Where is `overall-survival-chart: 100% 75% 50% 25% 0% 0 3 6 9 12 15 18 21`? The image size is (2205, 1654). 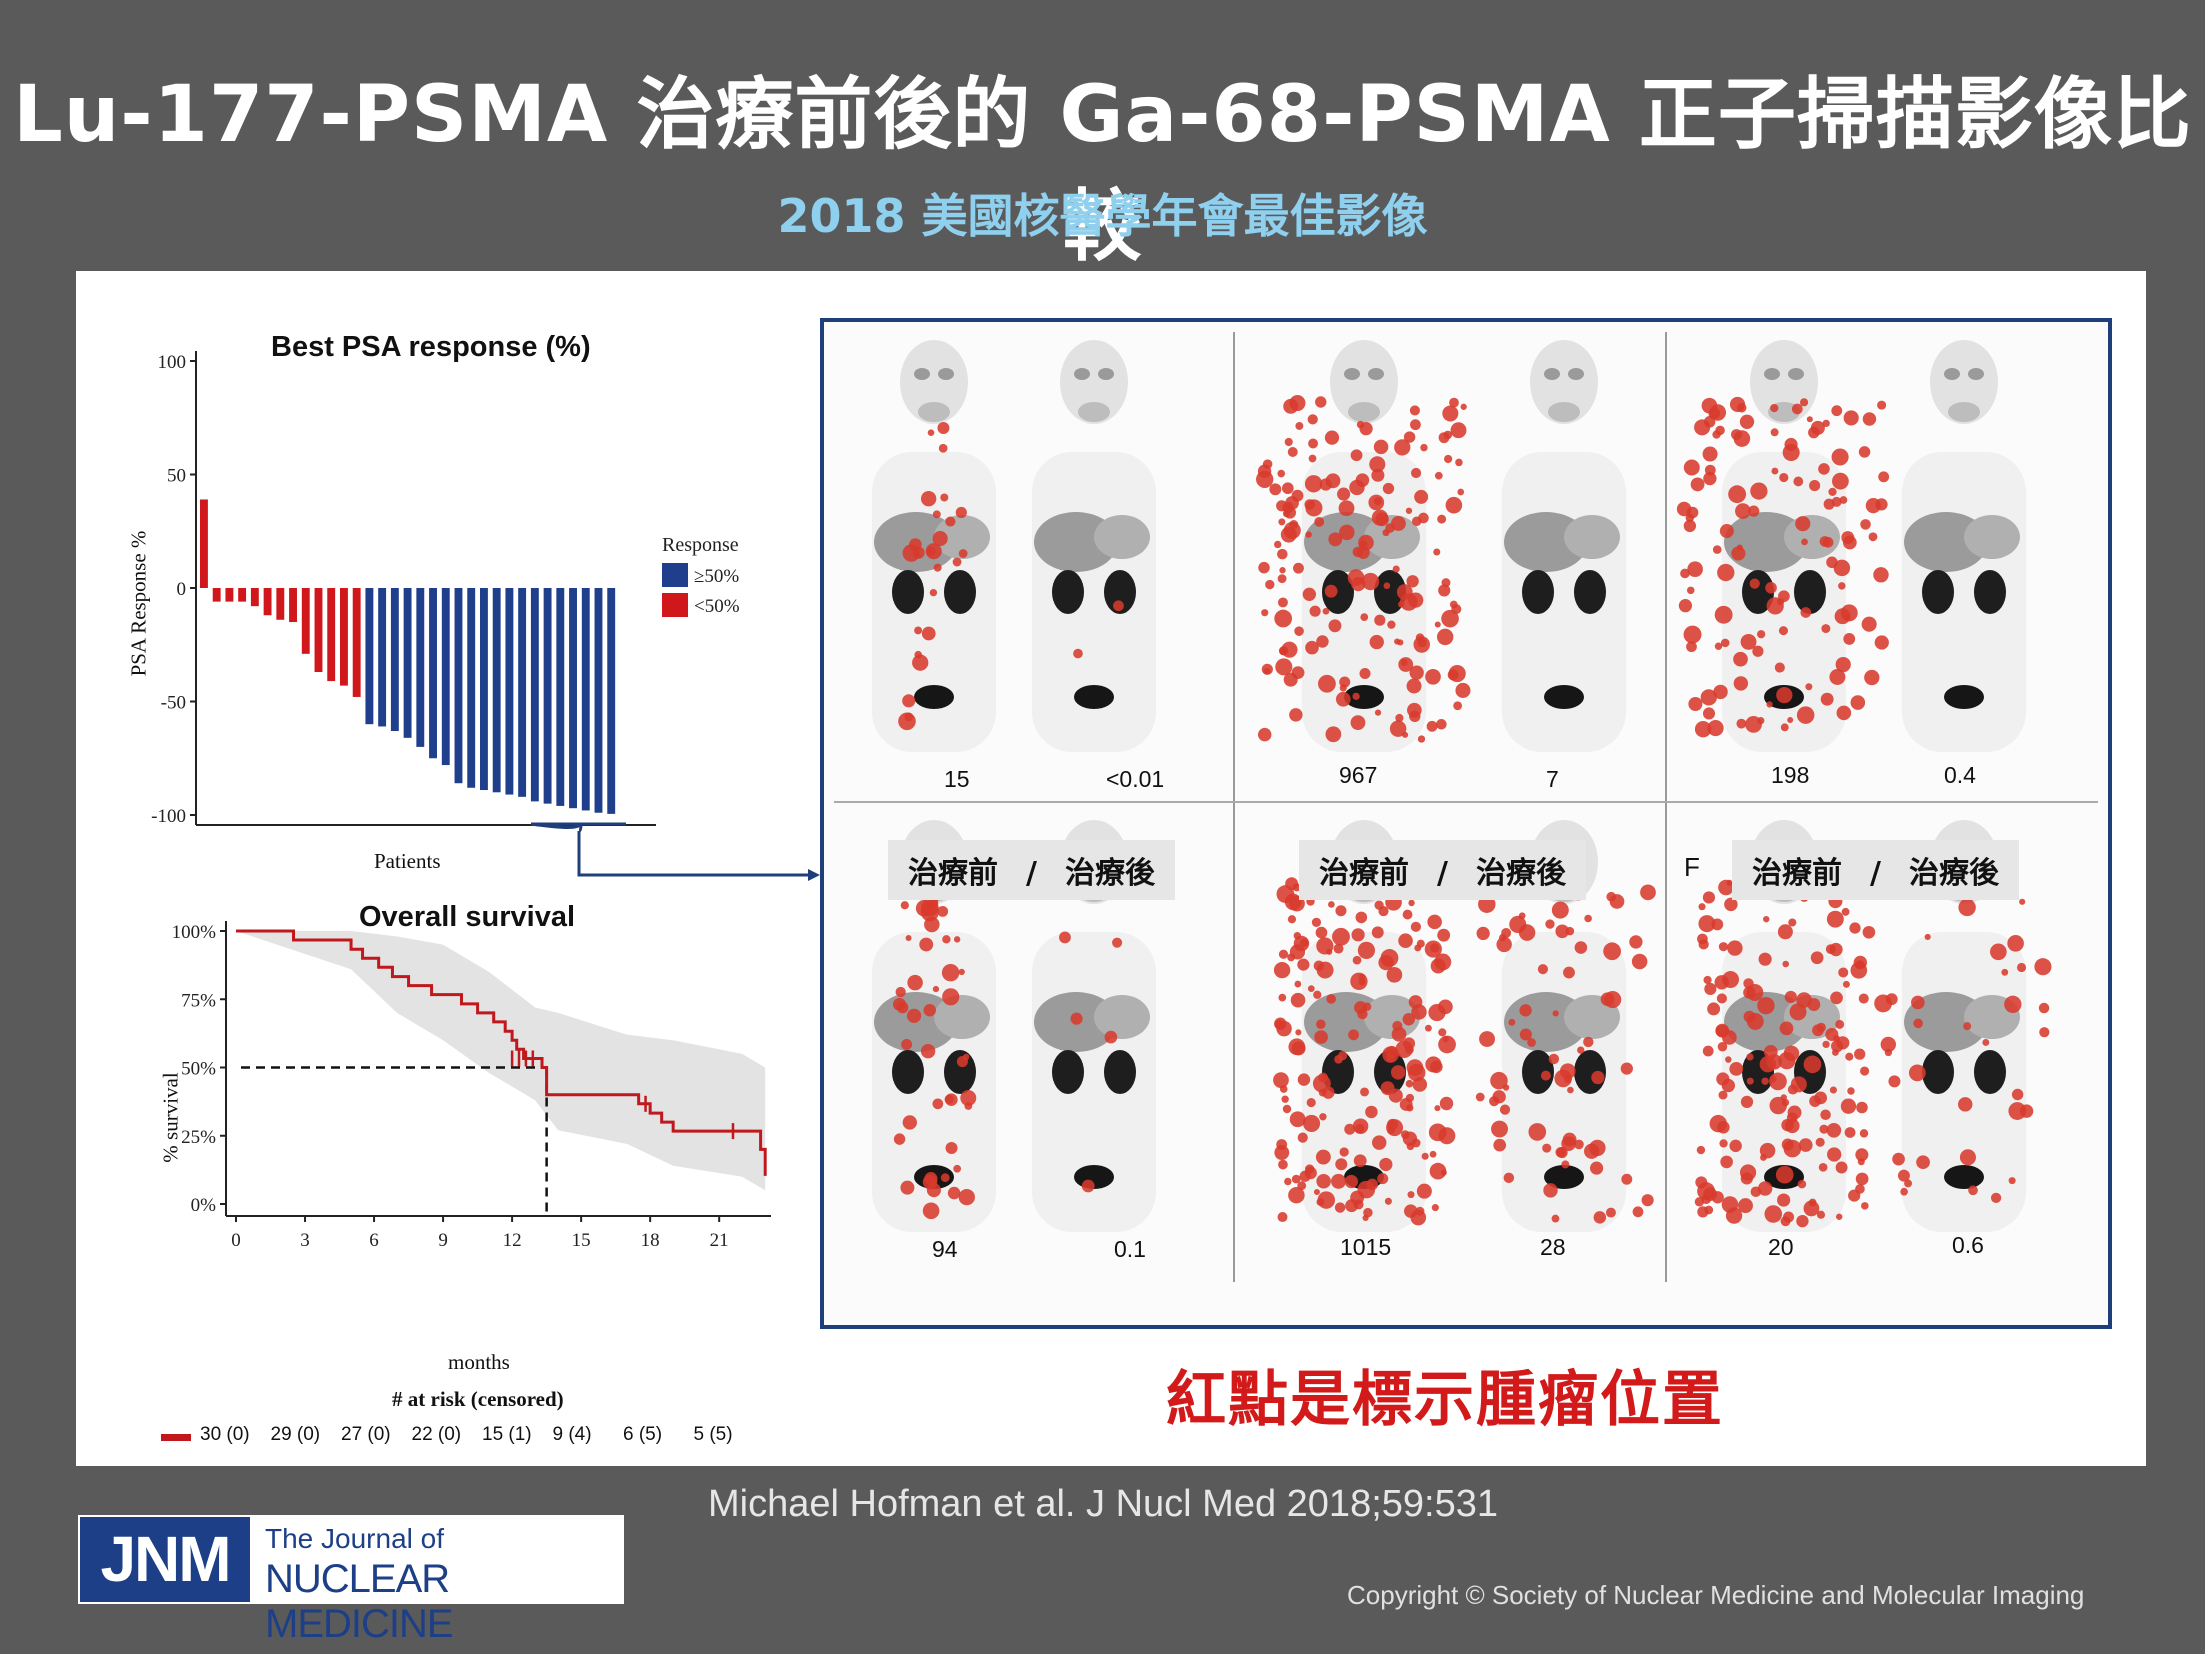
overall-survival-chart: 100% 75% 50% 25% 0% 0 3 6 9 12 15 18 21 is located at coordinates (471, 1086).